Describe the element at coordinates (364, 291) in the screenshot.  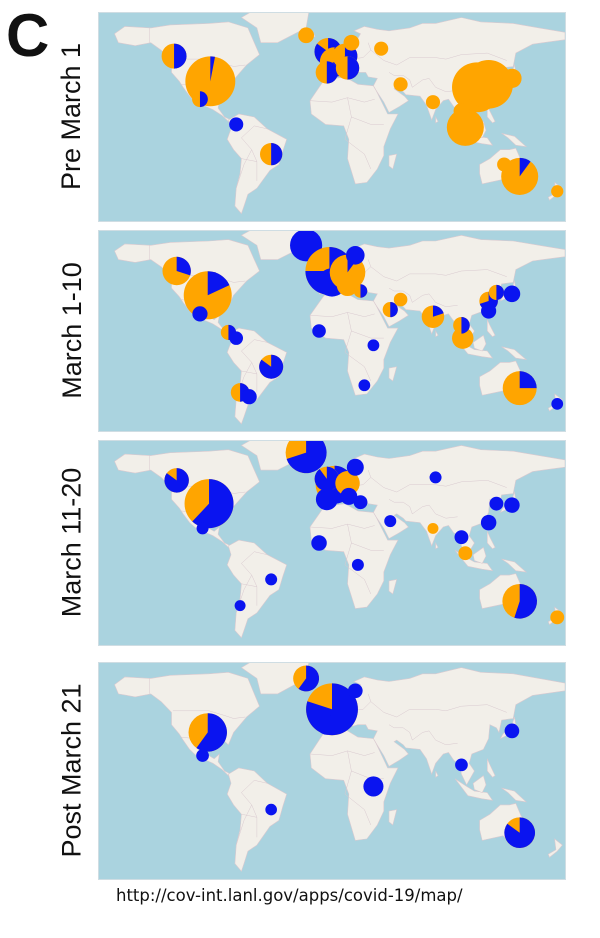
I see `pie-greece-blue-slice` at that location.